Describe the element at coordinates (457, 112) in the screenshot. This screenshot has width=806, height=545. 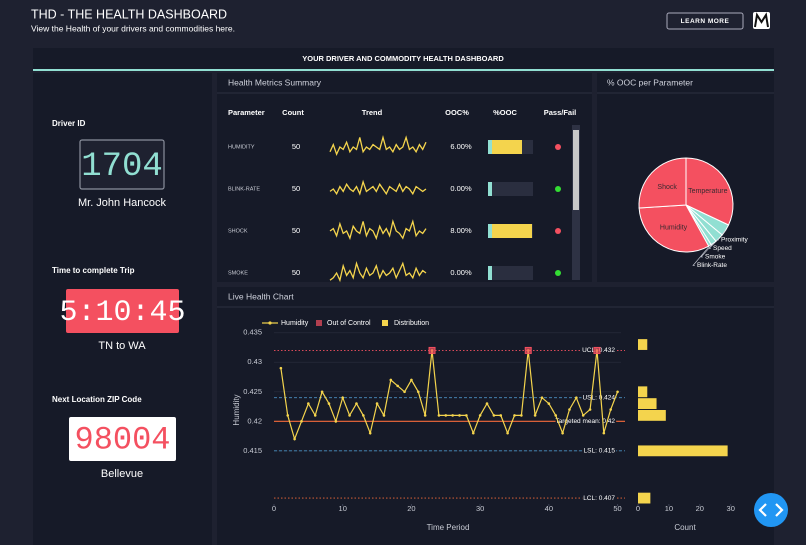
I see `table-header: OOC%` at that location.